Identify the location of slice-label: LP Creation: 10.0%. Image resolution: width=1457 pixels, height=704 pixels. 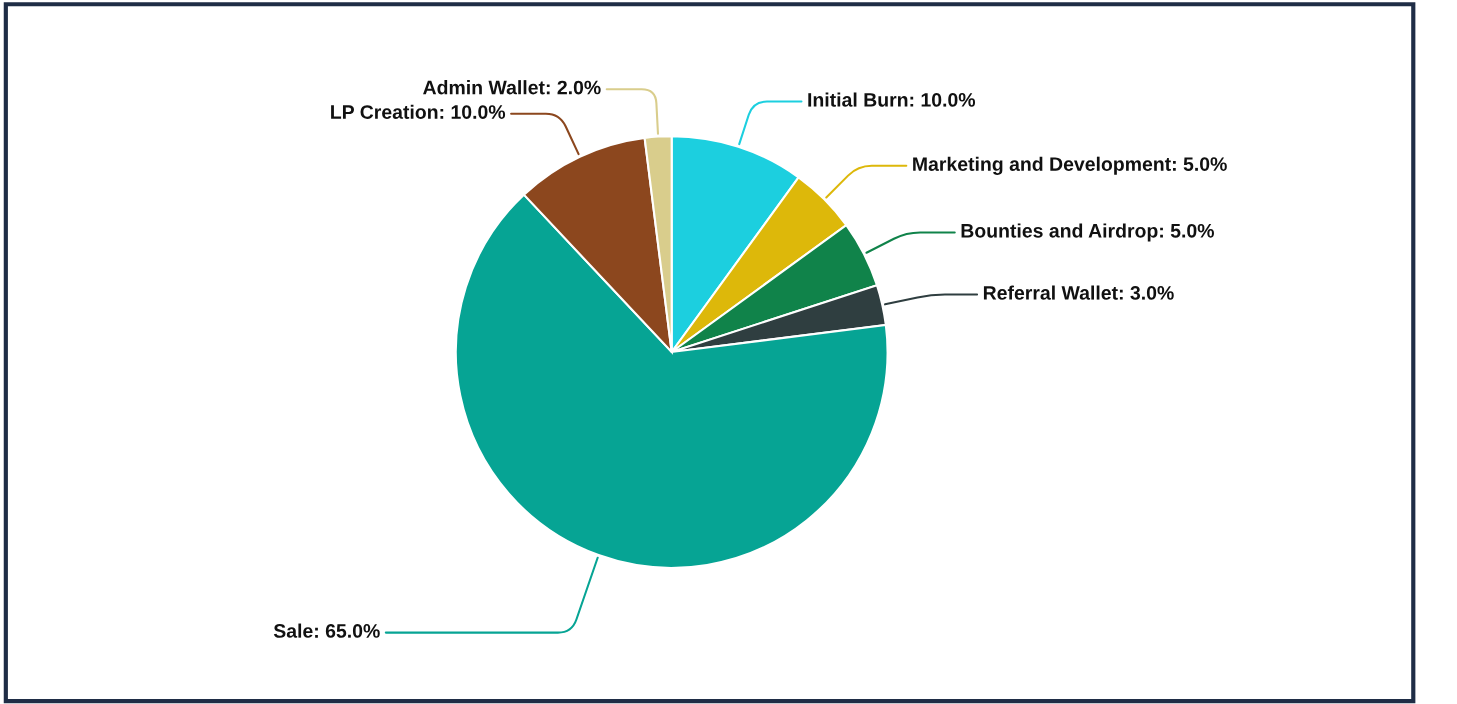
(418, 111).